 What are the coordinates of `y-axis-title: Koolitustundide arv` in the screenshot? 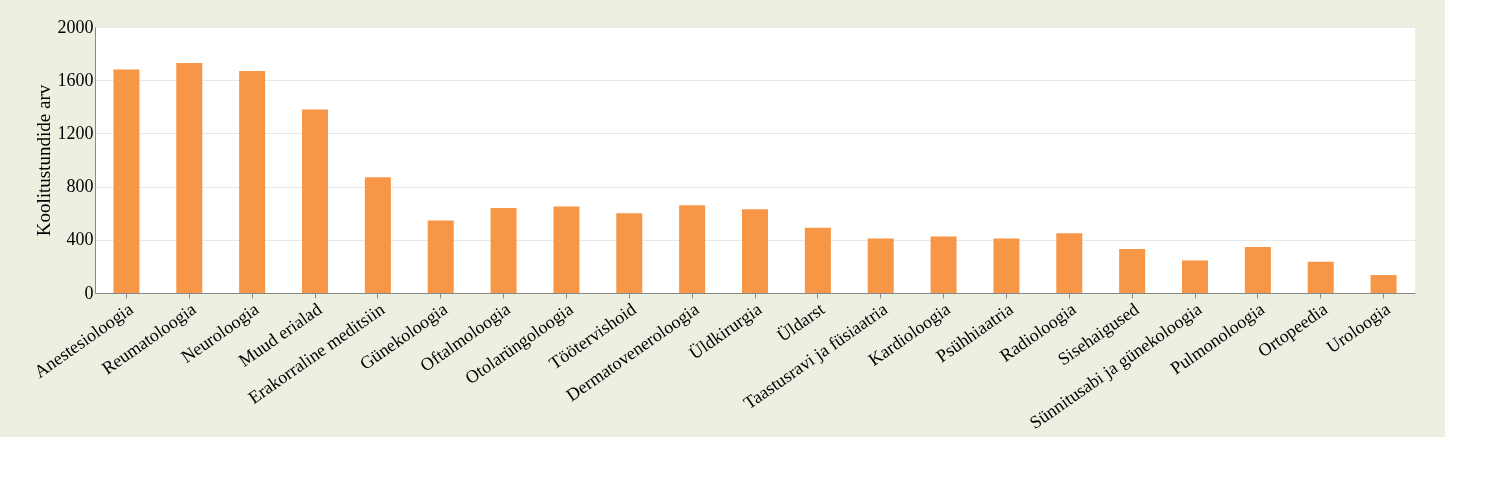 It's located at (43, 160).